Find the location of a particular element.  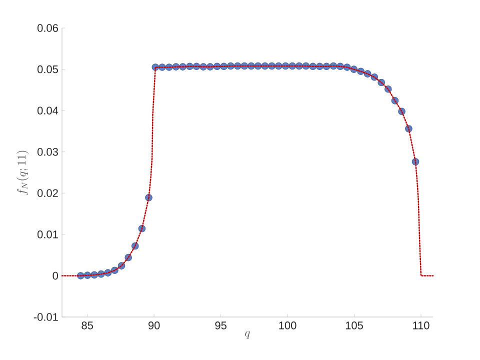

x-tick-label: 105 is located at coordinates (354, 326).